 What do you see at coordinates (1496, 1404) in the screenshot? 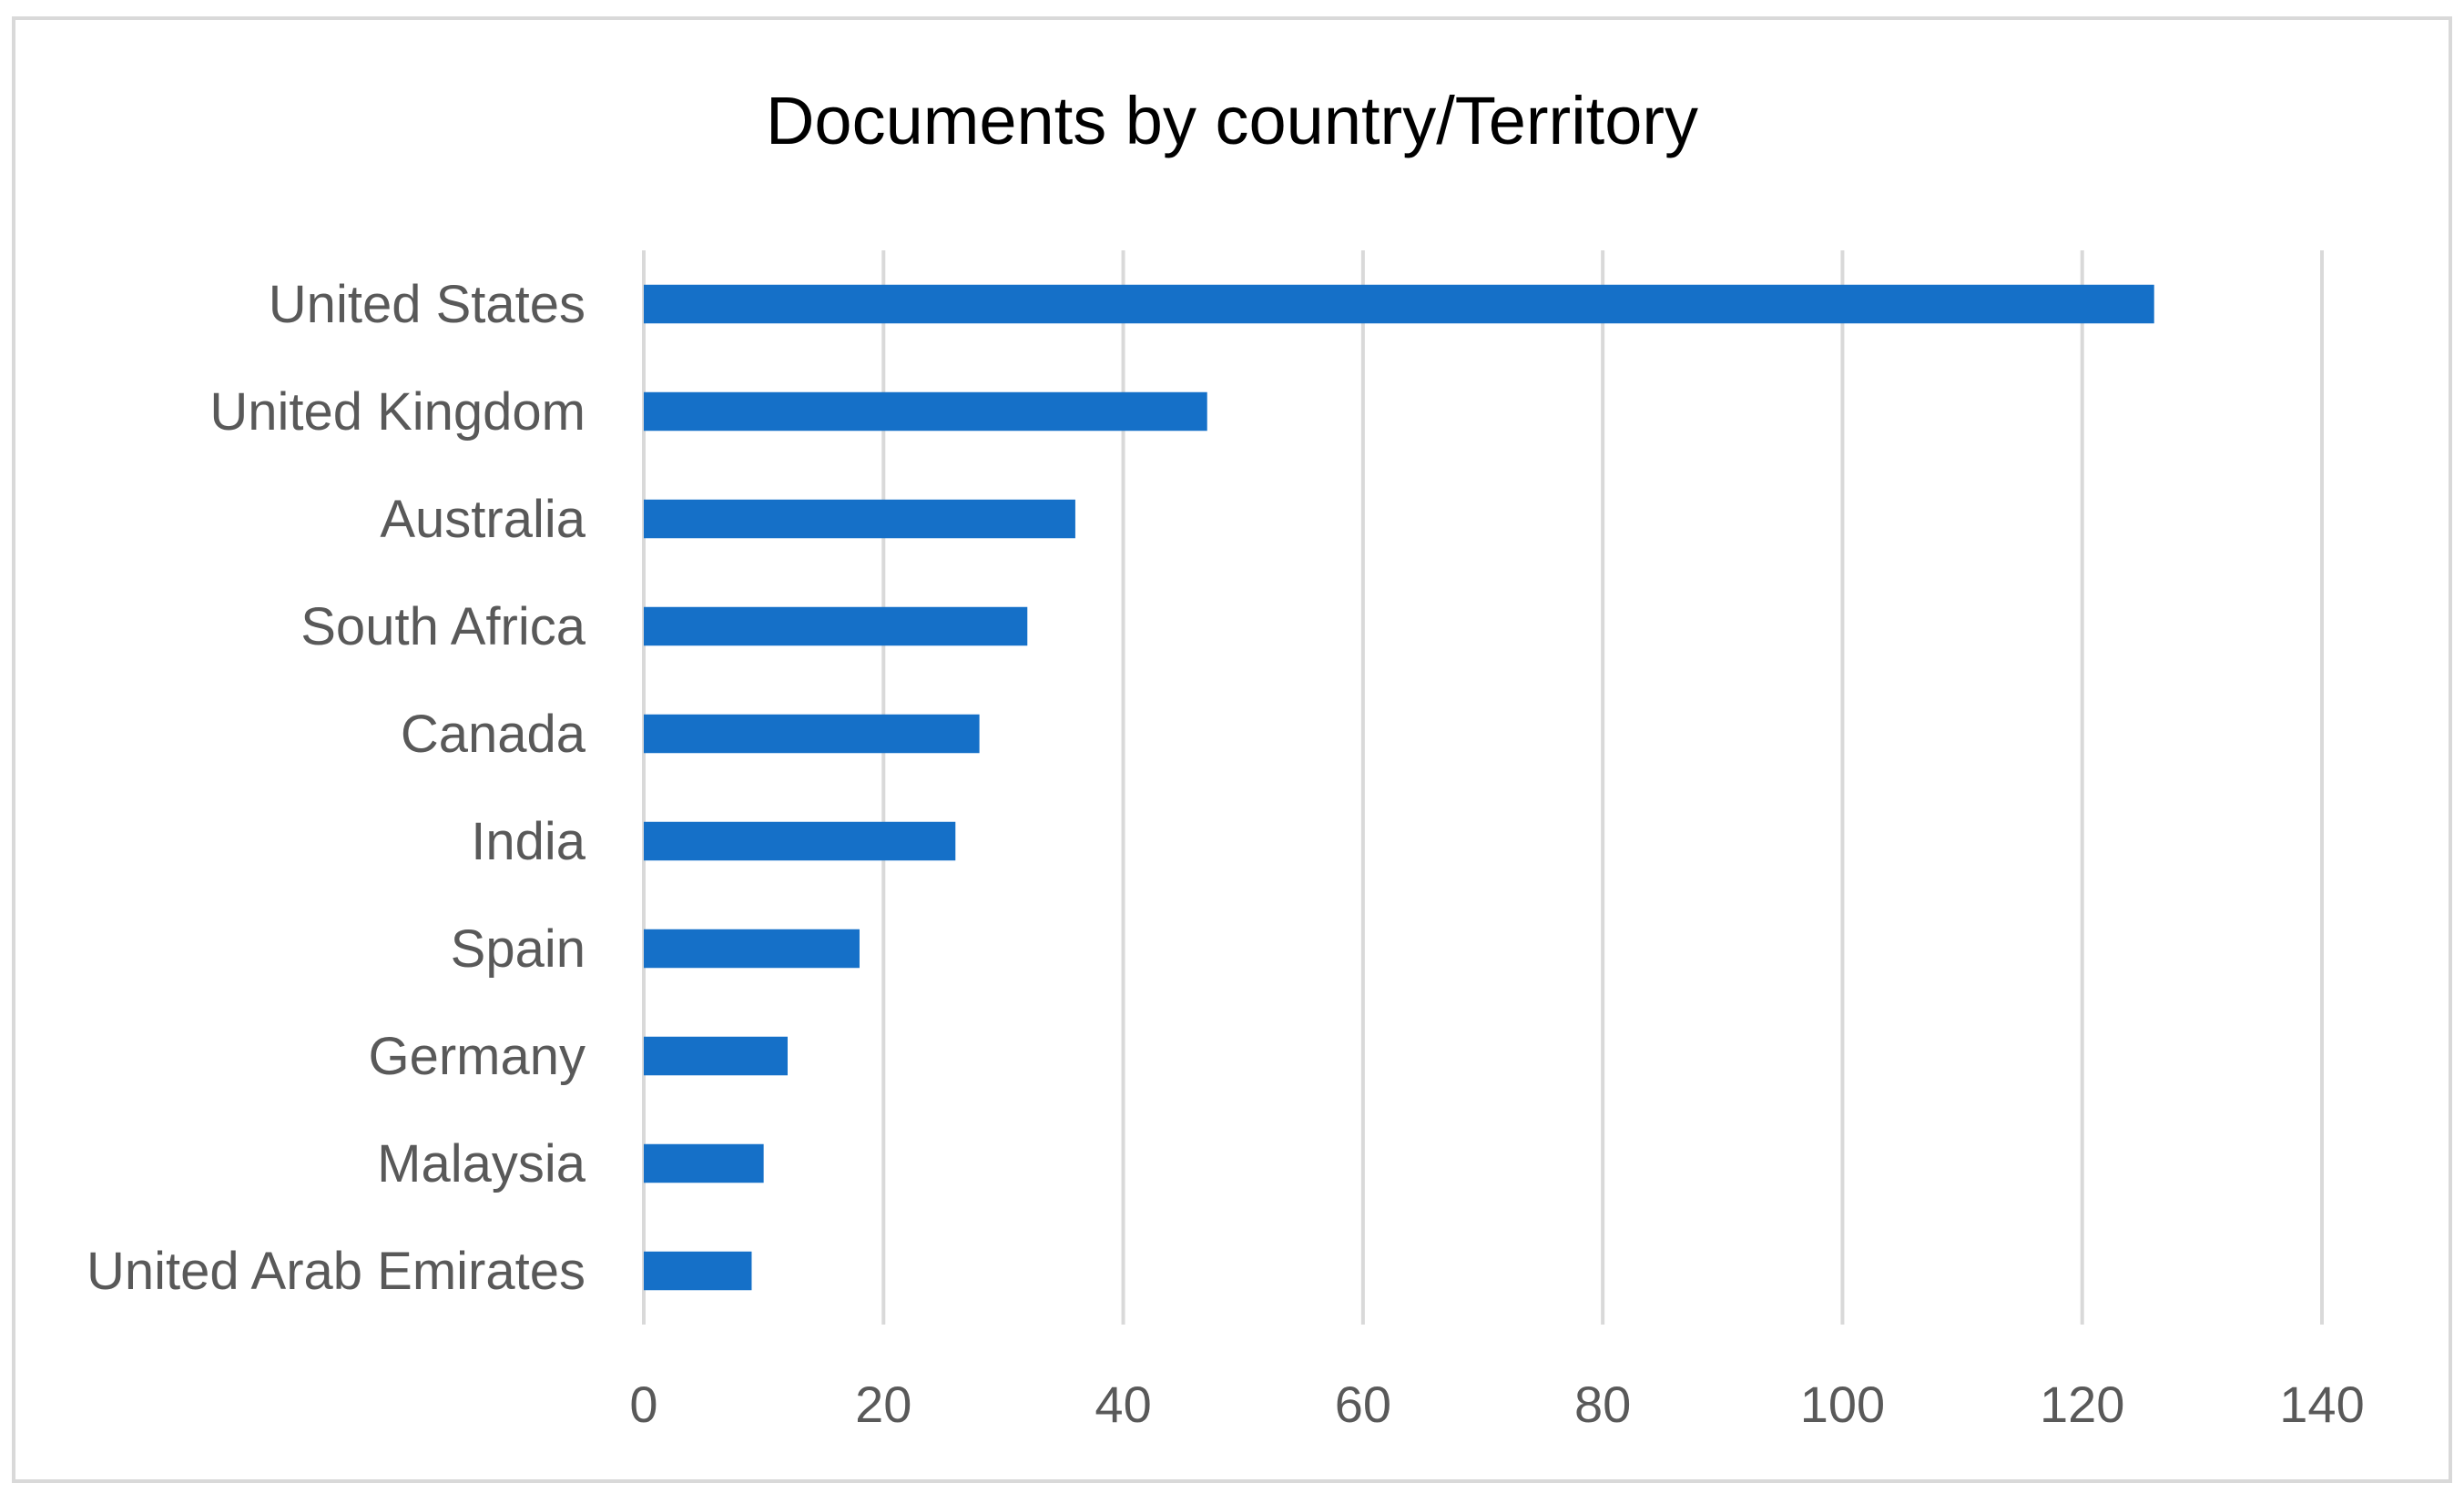
I see `x-axis-tick-labels: 0 20 40 60 80 100 120 140` at bounding box center [1496, 1404].